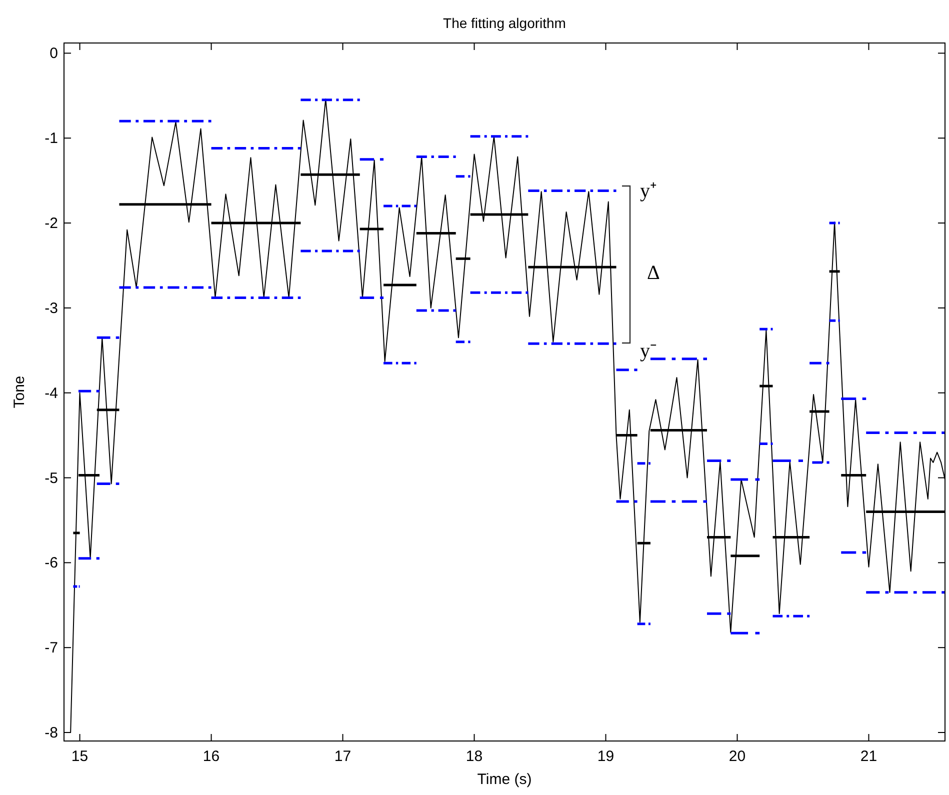  I want to click on x-tick-label: 18, so click(474, 756).